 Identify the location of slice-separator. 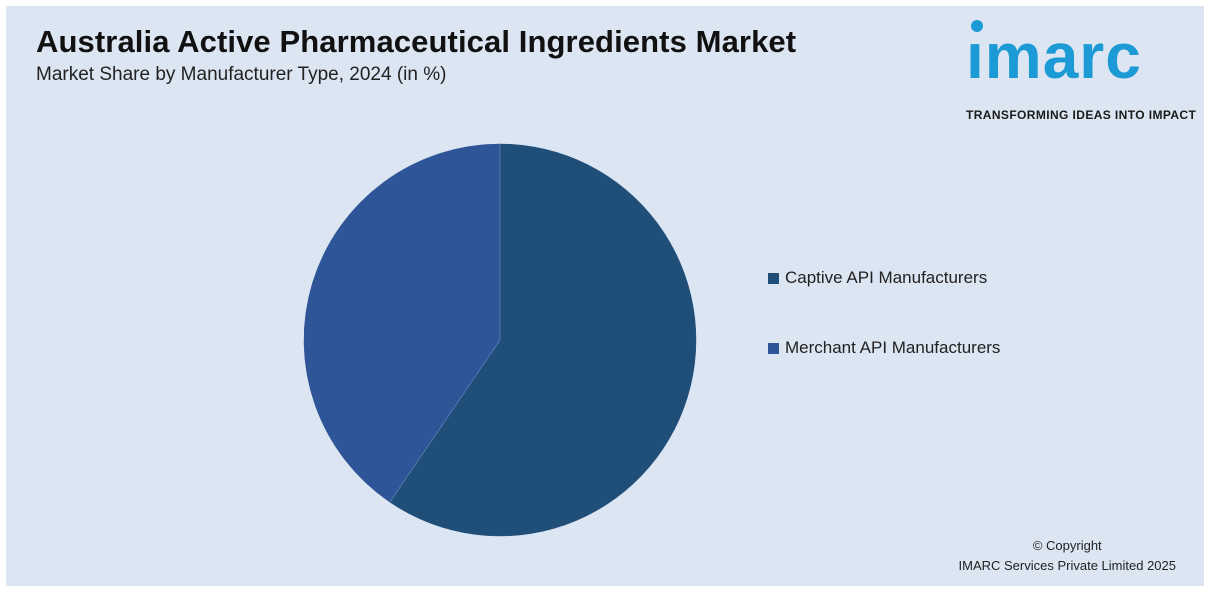
(445, 421).